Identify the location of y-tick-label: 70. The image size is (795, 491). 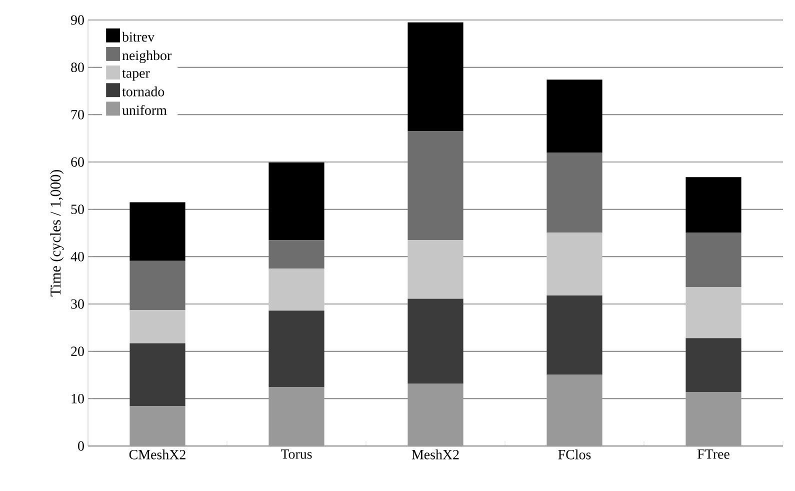
(77, 115).